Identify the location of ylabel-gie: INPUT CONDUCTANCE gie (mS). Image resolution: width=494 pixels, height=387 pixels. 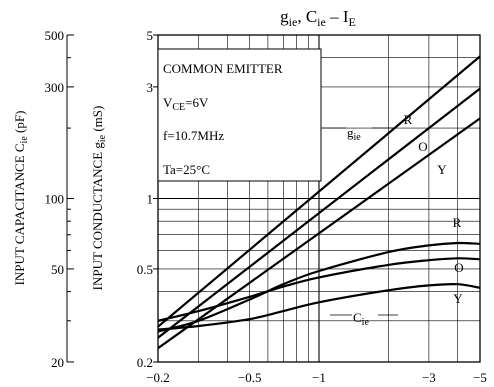
(99, 198).